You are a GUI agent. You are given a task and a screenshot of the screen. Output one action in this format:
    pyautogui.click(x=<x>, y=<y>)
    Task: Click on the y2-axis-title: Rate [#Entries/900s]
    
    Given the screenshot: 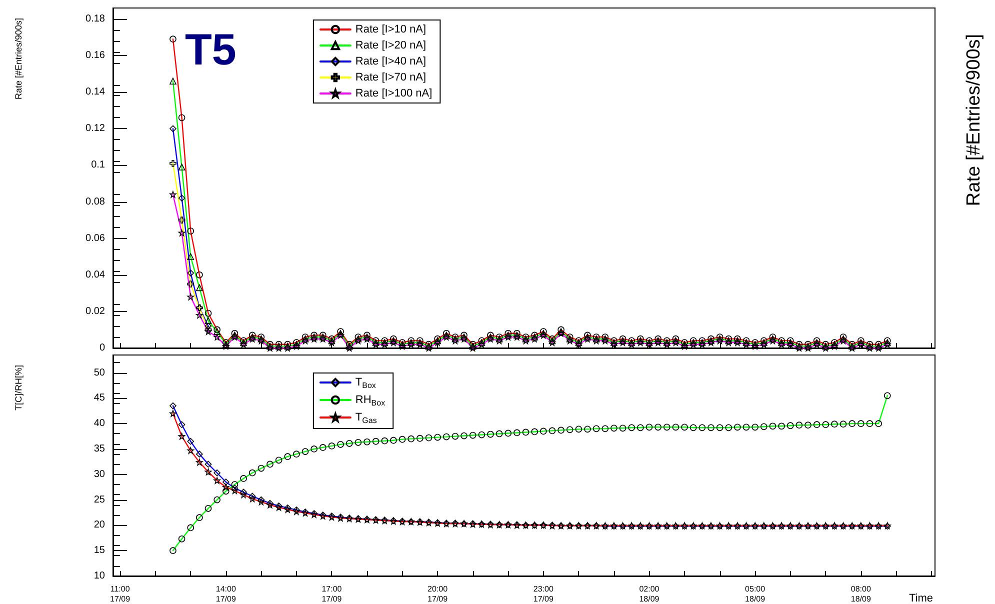 What is the action you would take?
    pyautogui.click(x=19, y=59)
    